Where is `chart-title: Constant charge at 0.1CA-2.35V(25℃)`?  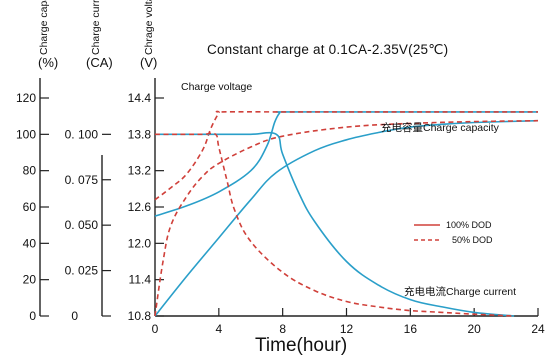 chart-title: Constant charge at 0.1CA-2.35V(25℃) is located at coordinates (327, 49).